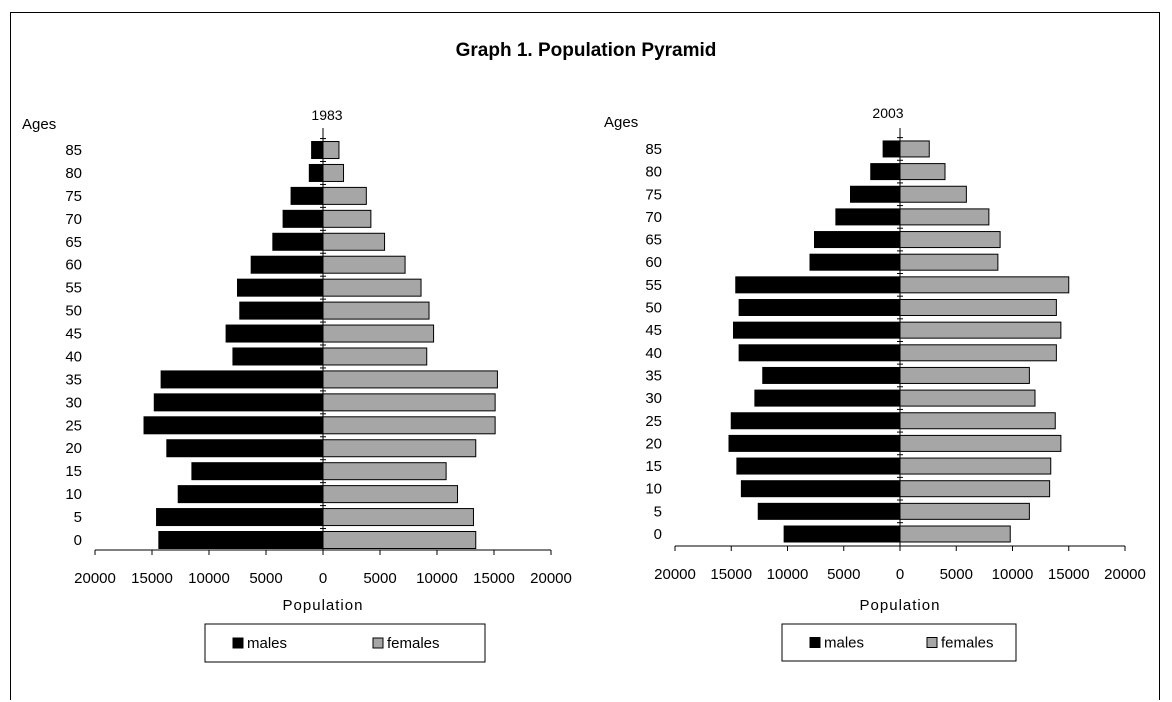 The width and height of the screenshot is (1172, 702). What do you see at coordinates (1013, 574) in the screenshot?
I see `chart-2003-x-tick-label-6: 10000` at bounding box center [1013, 574].